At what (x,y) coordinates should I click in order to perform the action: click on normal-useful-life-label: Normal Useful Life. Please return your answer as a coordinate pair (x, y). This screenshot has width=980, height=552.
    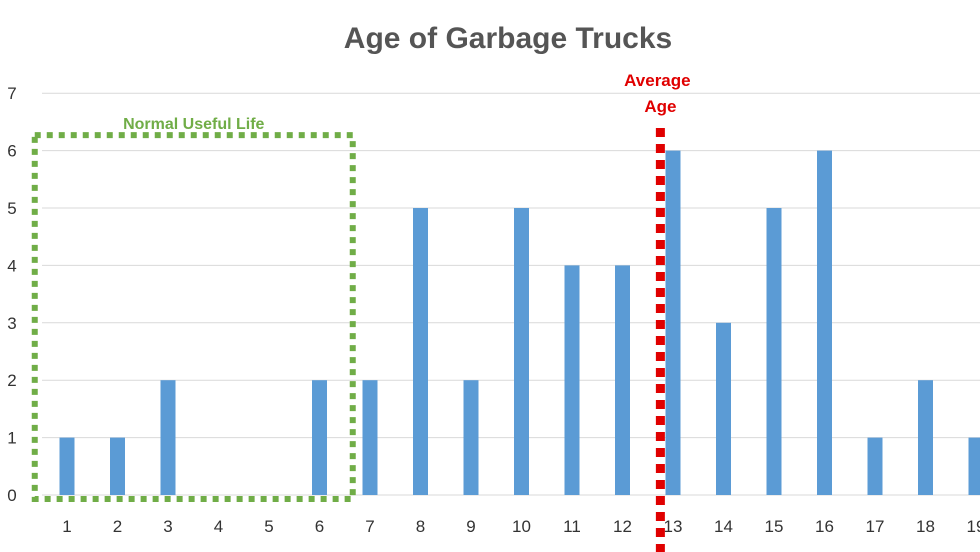
    Looking at the image, I should click on (193, 124).